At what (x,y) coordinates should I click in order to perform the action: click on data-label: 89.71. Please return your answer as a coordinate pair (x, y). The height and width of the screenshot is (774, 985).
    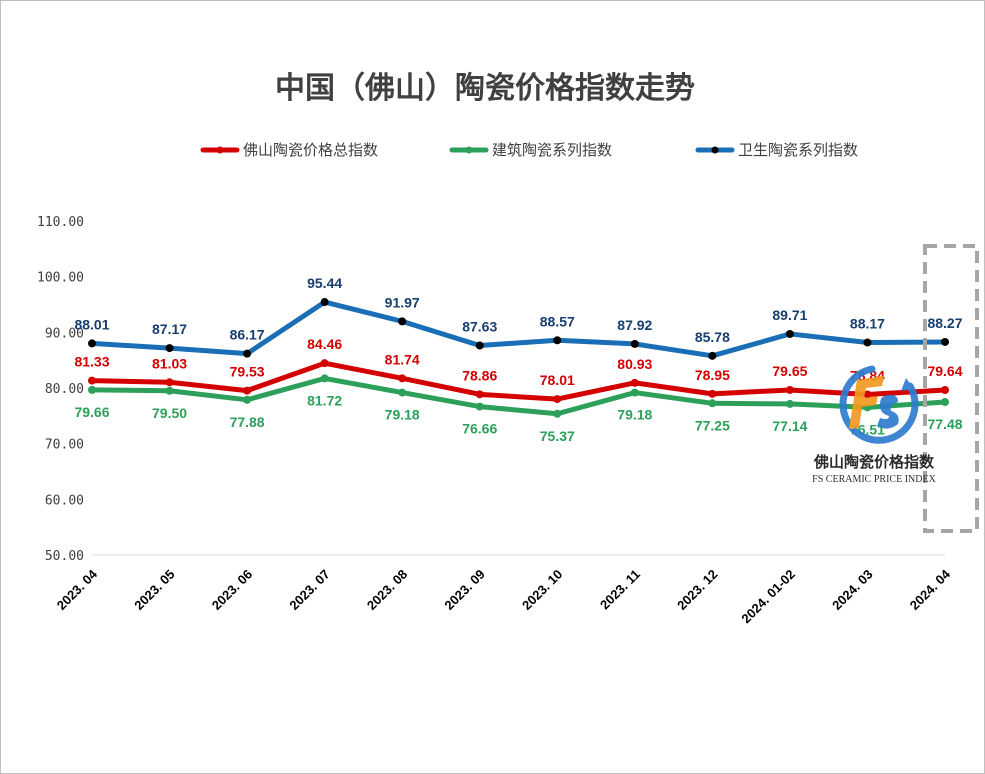
    Looking at the image, I should click on (789, 315).